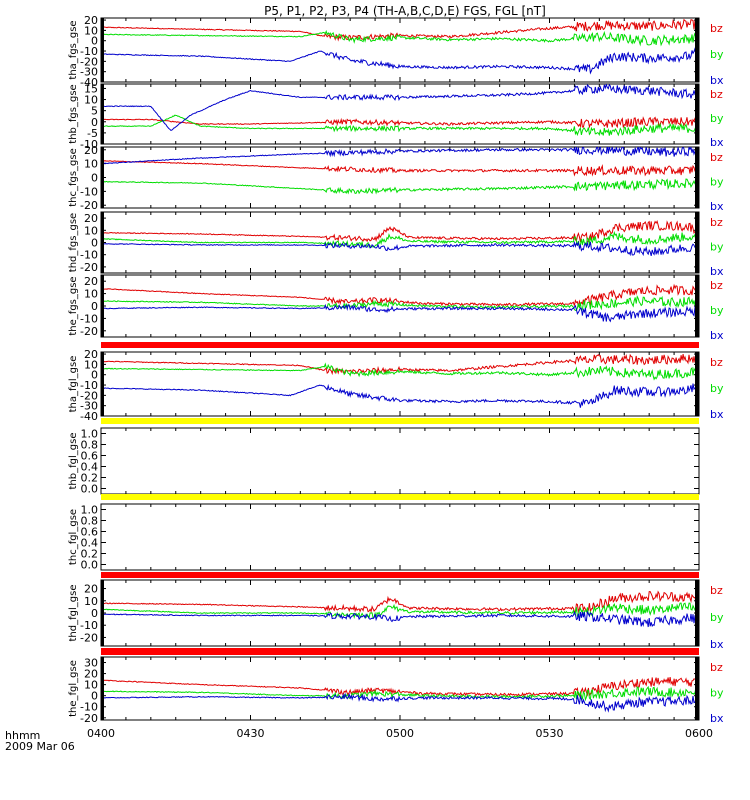 Image resolution: width=750 pixels, height=800 pixels. Describe the element at coordinates (251, 733) in the screenshot. I see `x-tick-label: 0430` at that location.